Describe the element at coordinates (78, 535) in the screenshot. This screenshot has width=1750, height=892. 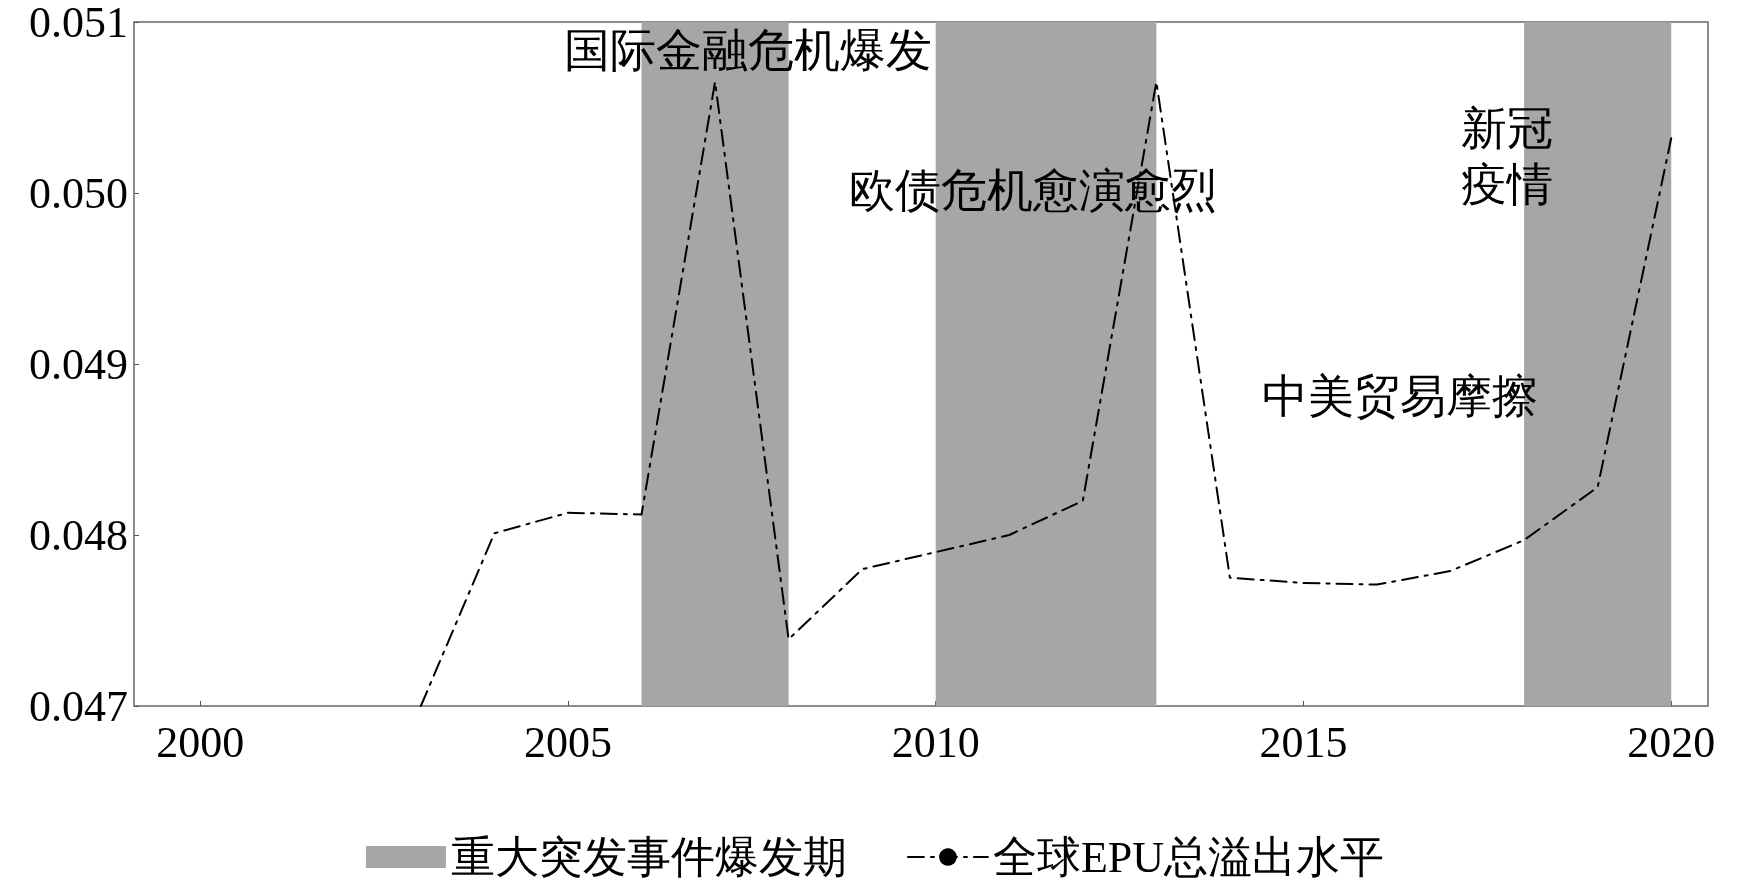
I see `y-tick-label: 0.048` at that location.